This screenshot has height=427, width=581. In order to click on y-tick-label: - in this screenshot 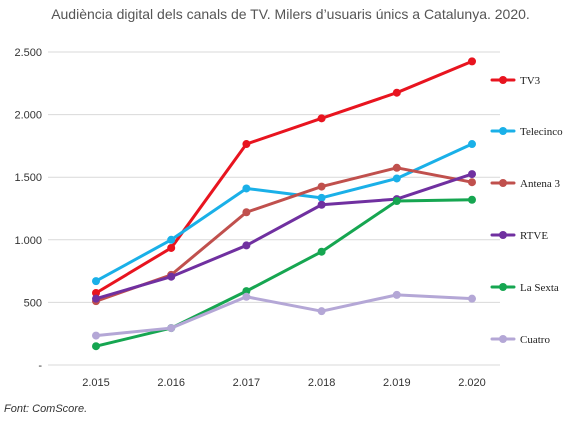, I will do `click(40, 366)`.